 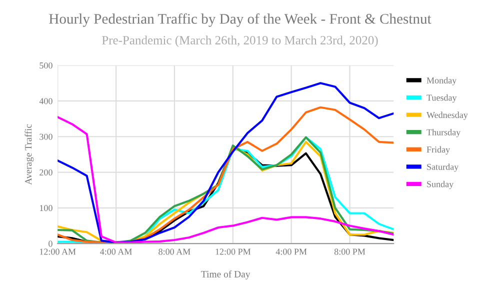 I want to click on y-tick-label: 100, so click(x=46, y=208).